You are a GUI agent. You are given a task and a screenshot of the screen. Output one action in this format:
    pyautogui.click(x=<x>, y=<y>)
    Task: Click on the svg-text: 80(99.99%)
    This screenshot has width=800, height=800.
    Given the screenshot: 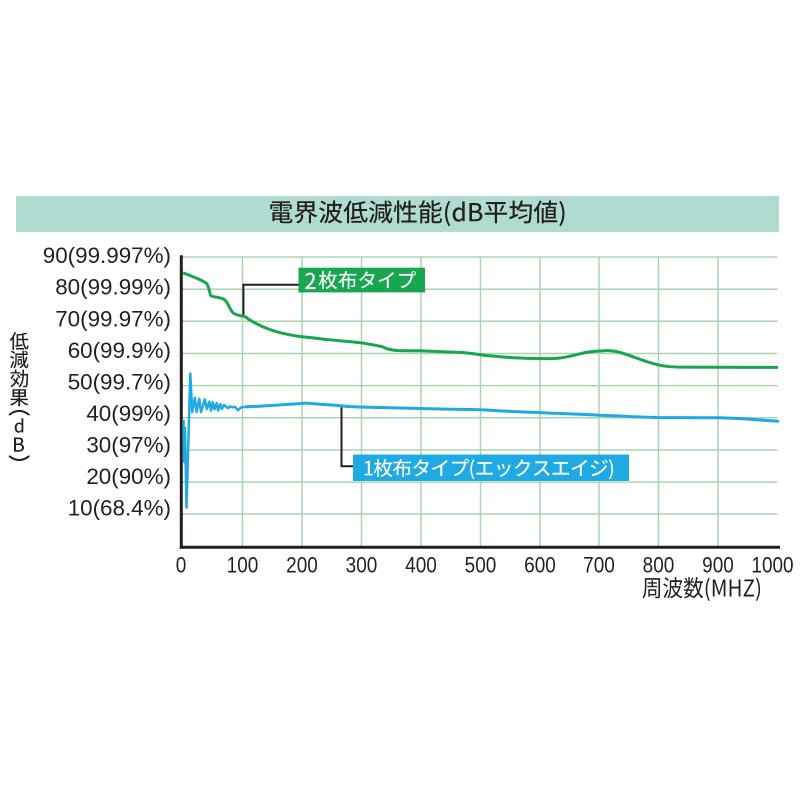 What is the action you would take?
    pyautogui.click(x=113, y=287)
    